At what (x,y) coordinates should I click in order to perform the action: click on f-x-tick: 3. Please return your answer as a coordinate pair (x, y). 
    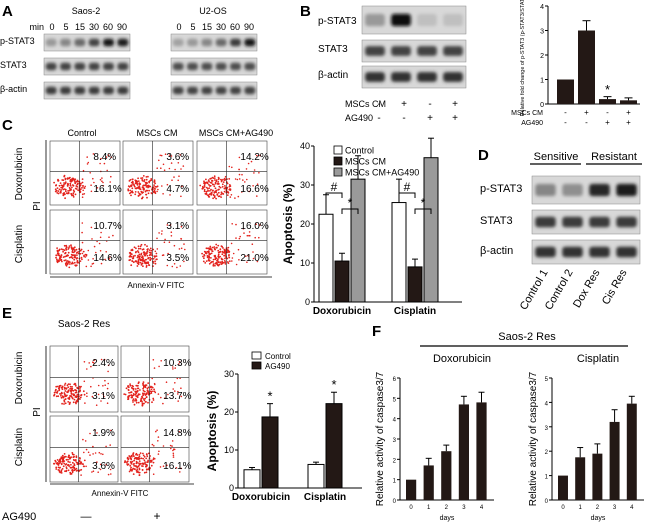
    Looking at the image, I should click on (615, 508).